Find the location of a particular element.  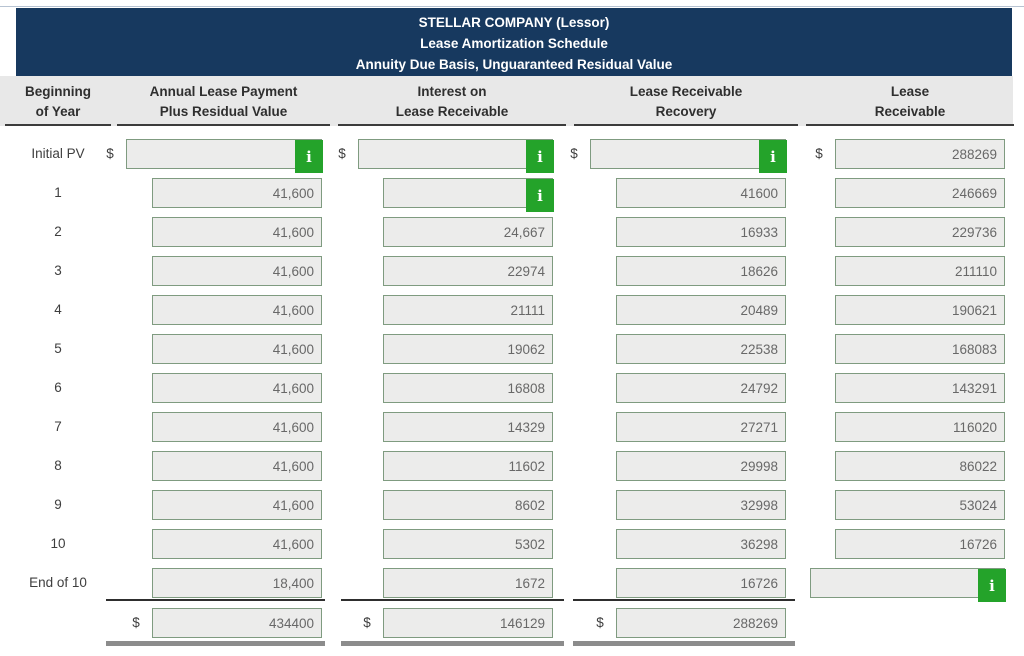

row-label-year-6: 6 is located at coordinates (58, 387).